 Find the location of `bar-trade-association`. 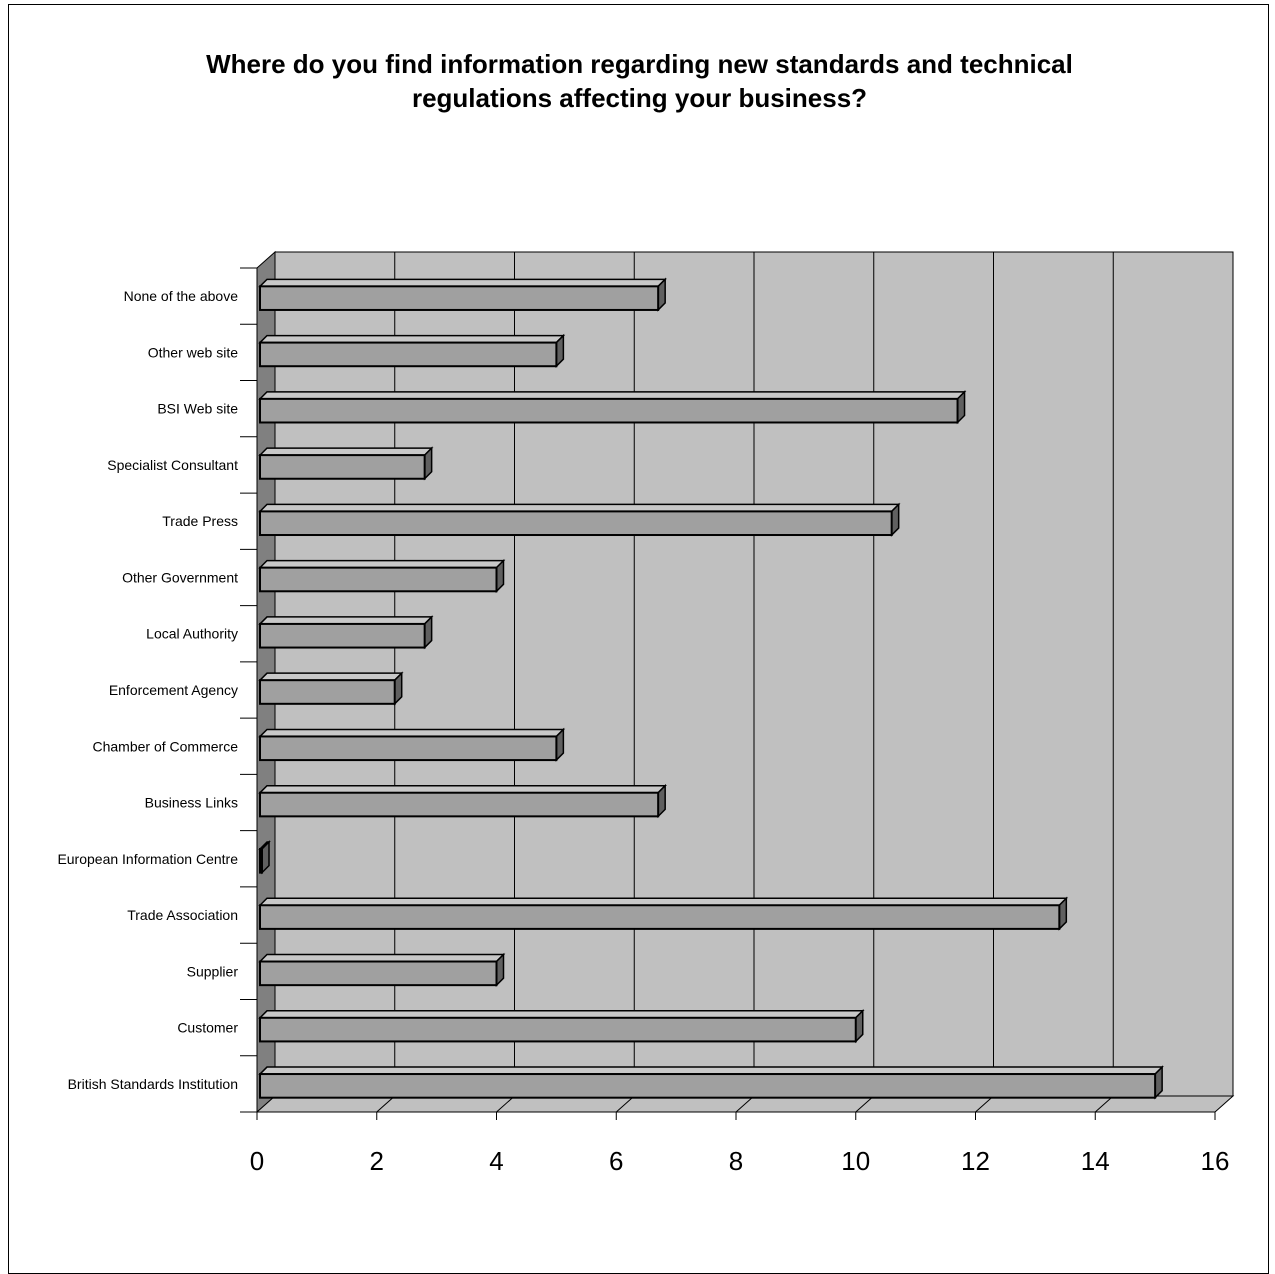

bar-trade-association is located at coordinates (663, 913).